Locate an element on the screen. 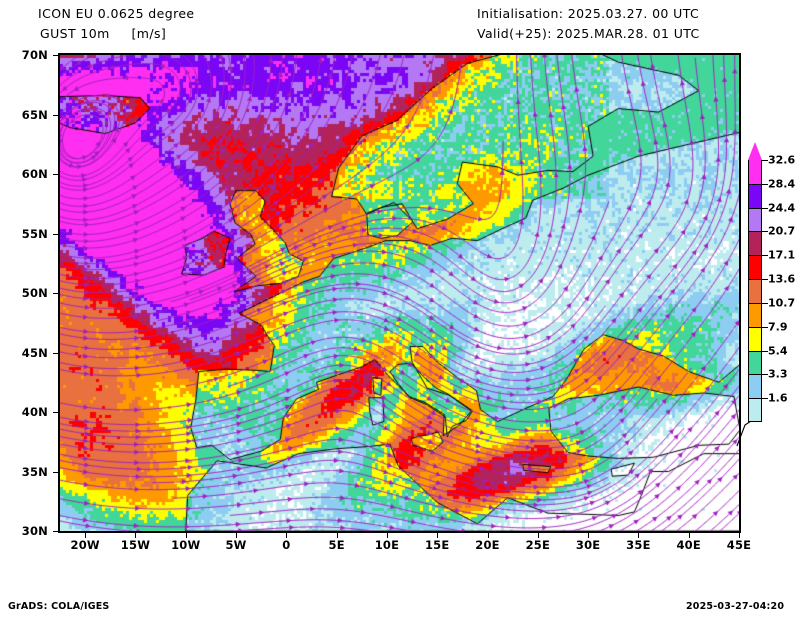 Image resolution: width=800 pixels, height=618 pixels. colorbar-tick-label: 32.6 is located at coordinates (782, 160).